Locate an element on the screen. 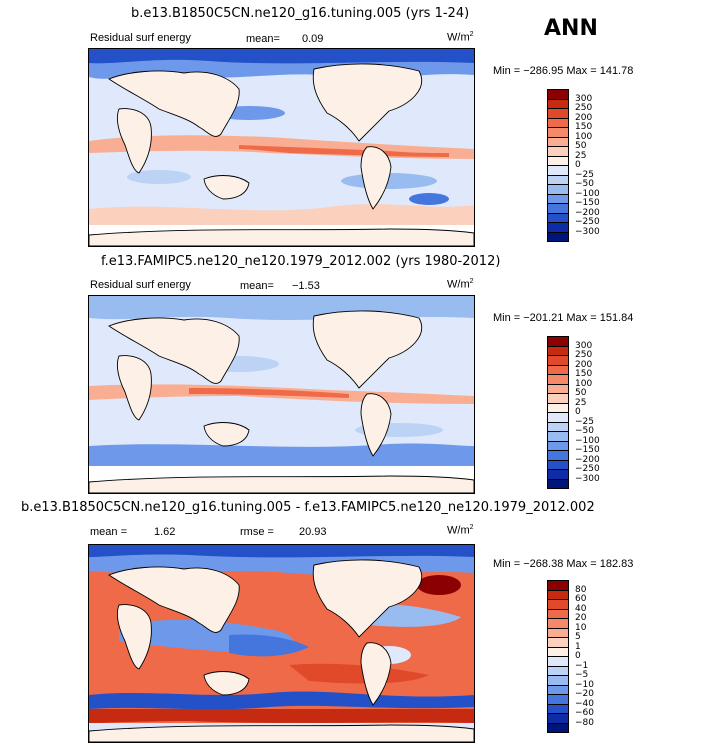 The image size is (706, 748). panel3-colorbar-label: −60 is located at coordinates (584, 713).